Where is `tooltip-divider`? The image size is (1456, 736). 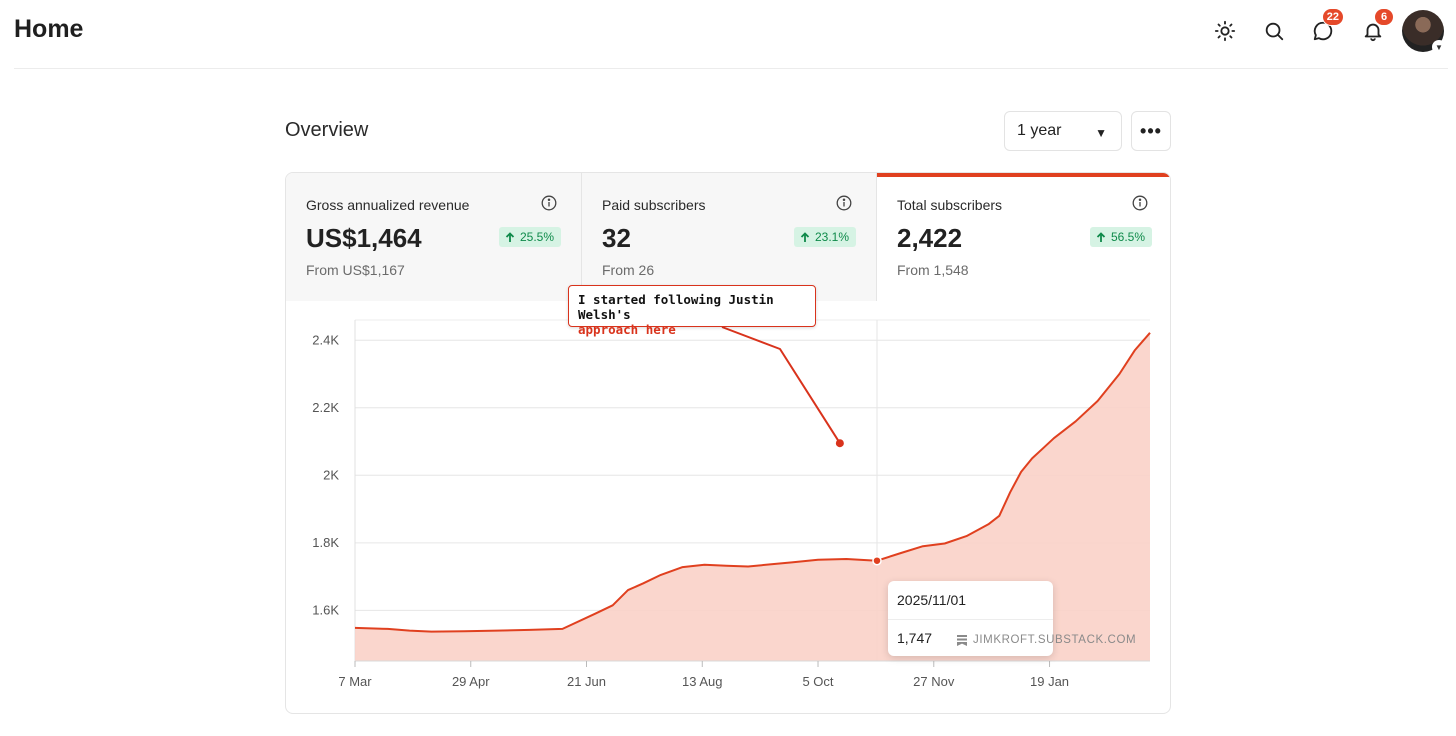
tooltip-divider is located at coordinates (970, 619).